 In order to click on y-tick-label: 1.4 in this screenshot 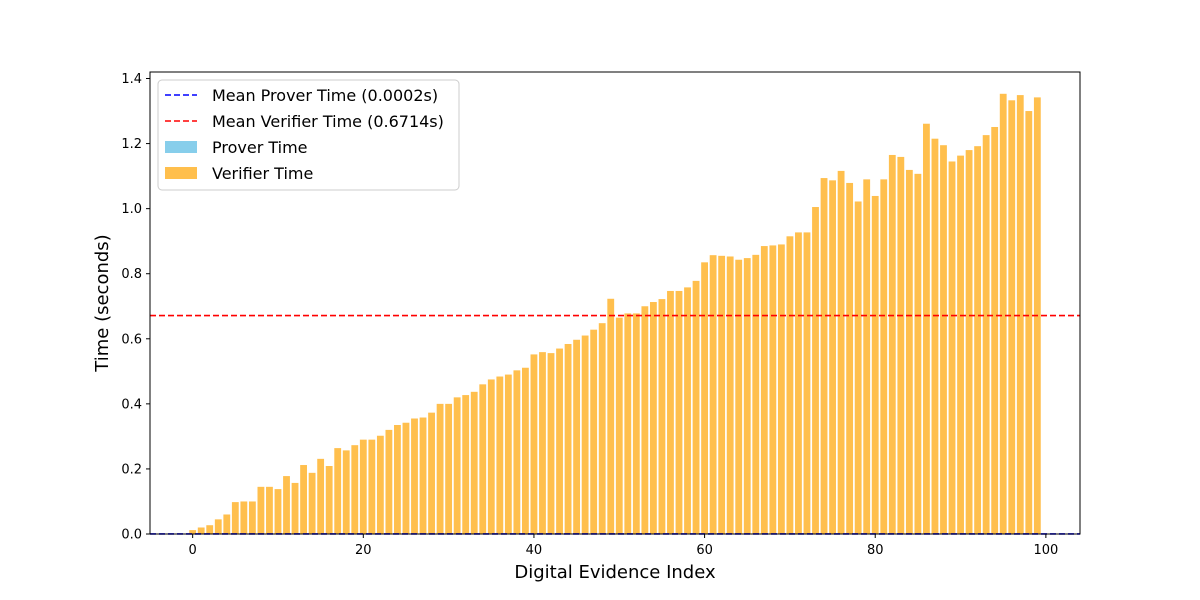, I will do `click(131, 79)`.